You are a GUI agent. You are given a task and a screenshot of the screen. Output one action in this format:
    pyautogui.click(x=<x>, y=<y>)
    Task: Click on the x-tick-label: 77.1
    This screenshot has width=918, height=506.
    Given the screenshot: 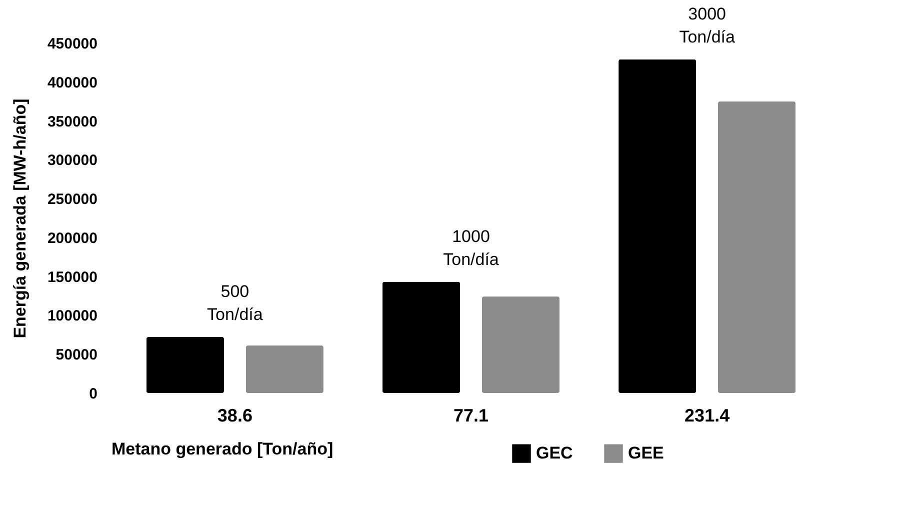 What is the action you would take?
    pyautogui.click(x=471, y=416)
    